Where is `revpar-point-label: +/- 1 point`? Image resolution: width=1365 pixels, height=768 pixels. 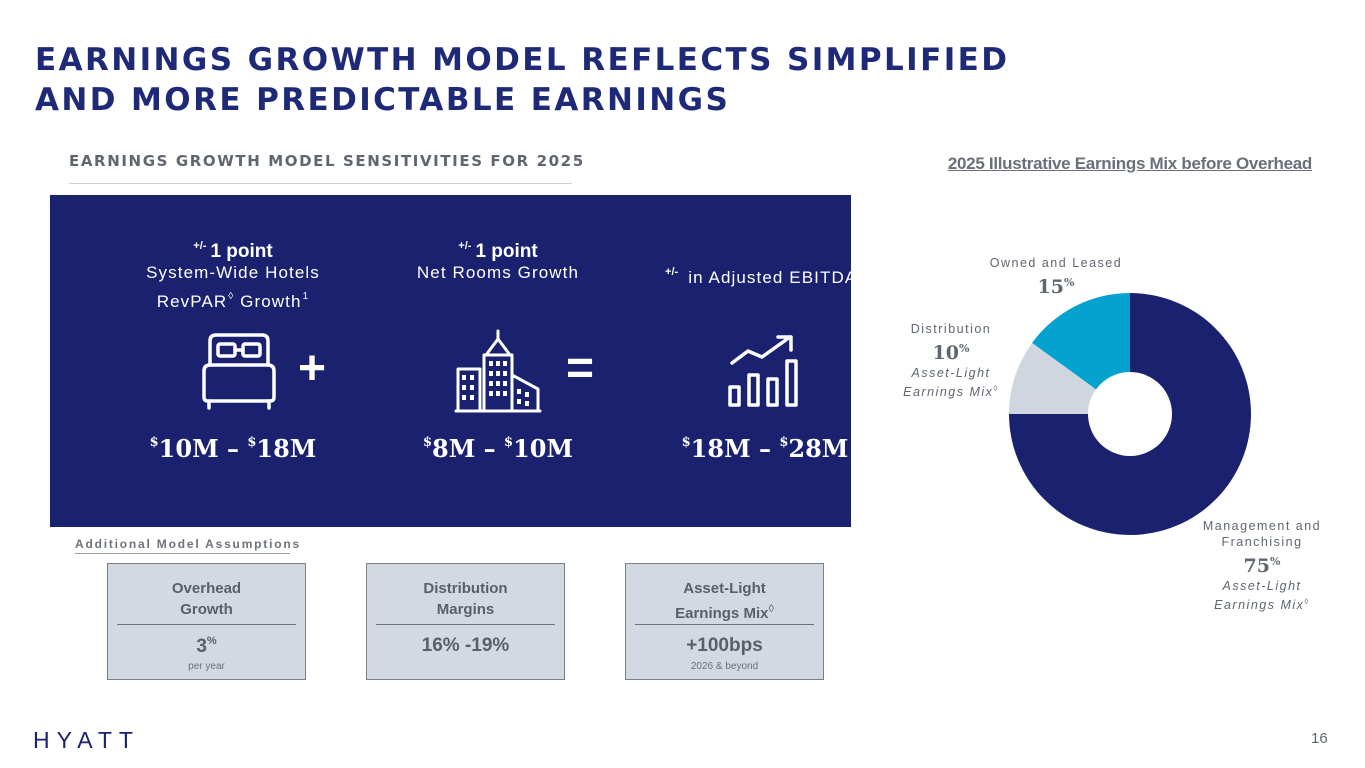
revpar-point-label: +/- 1 point is located at coordinates (233, 251).